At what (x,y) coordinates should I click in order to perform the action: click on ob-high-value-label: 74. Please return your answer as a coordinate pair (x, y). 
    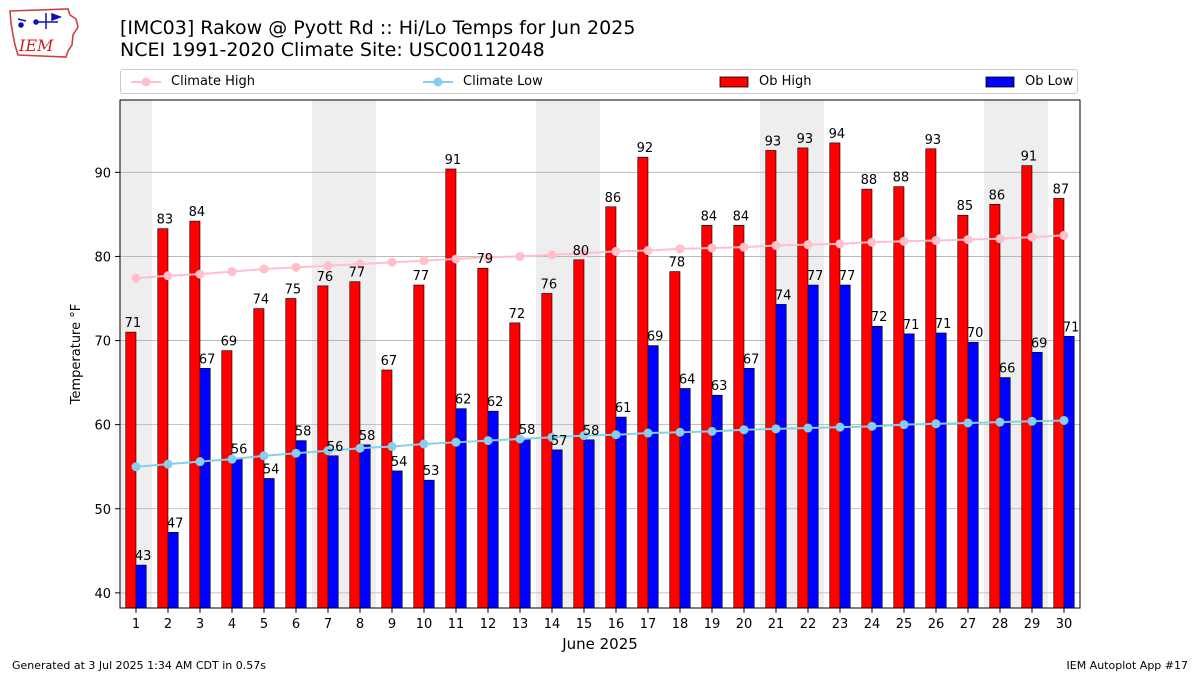
    Looking at the image, I should click on (261, 300).